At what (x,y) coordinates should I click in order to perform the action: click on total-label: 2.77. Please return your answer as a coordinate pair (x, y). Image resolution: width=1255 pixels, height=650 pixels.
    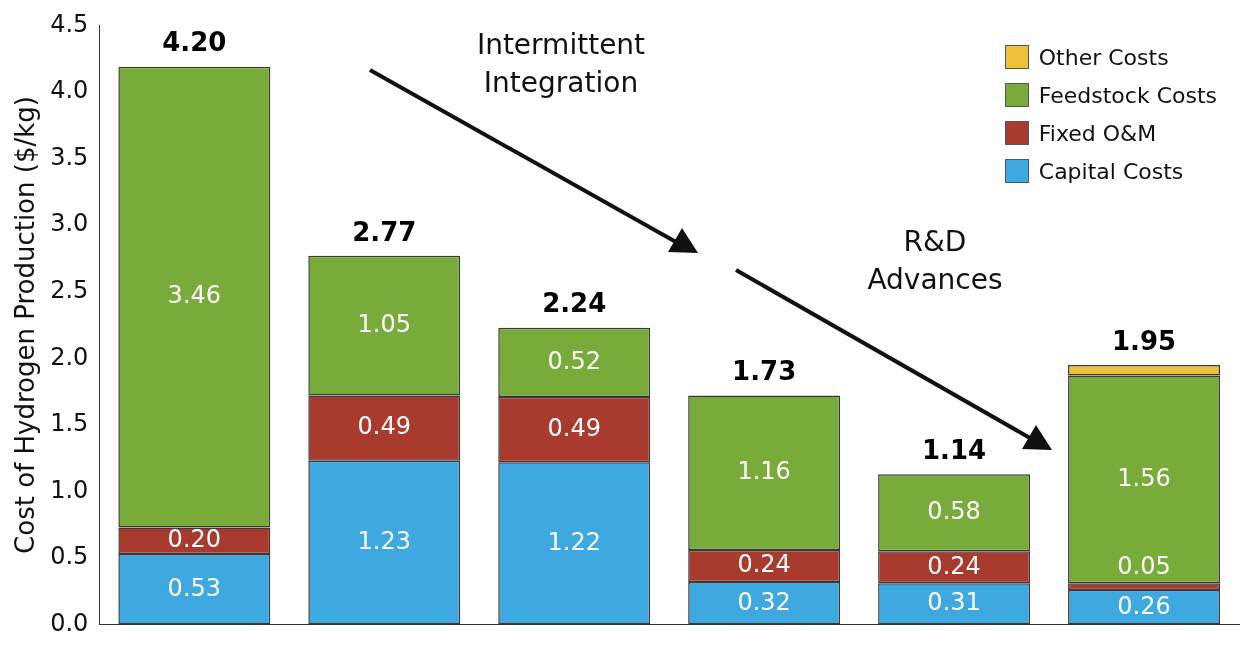
    Looking at the image, I should click on (384, 231).